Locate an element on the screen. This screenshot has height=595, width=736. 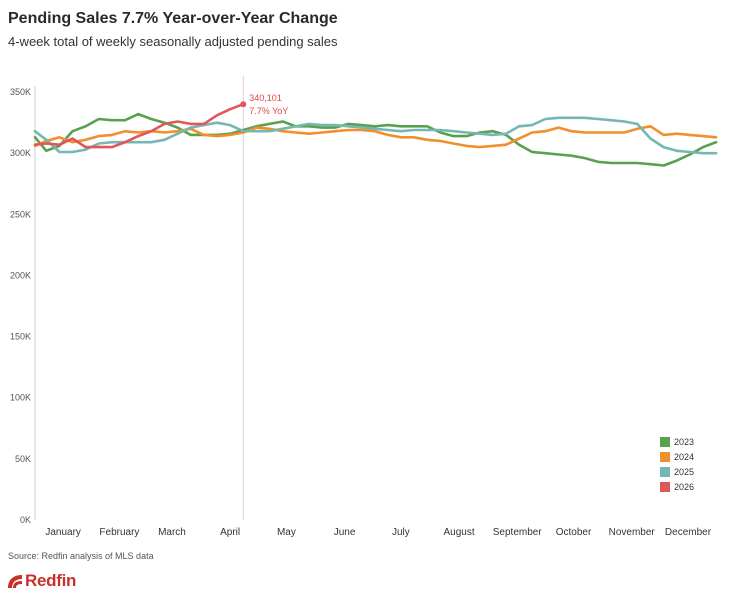
series-endpoint-2026 is located at coordinates (243, 104).